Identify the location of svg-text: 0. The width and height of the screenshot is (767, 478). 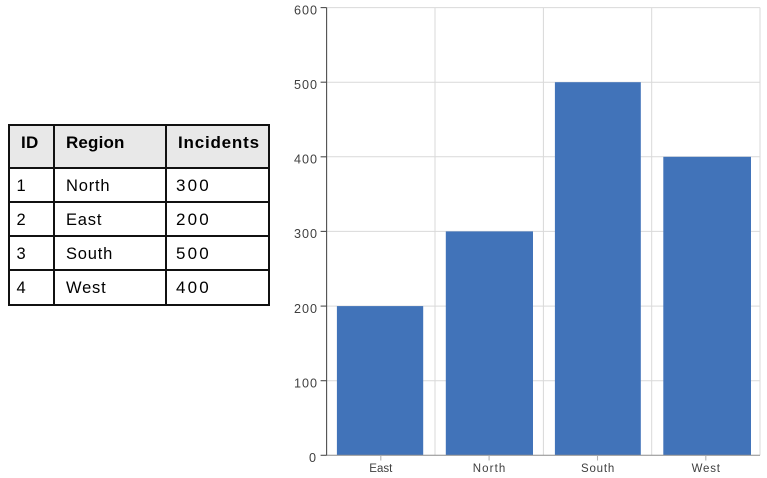
(313, 458).